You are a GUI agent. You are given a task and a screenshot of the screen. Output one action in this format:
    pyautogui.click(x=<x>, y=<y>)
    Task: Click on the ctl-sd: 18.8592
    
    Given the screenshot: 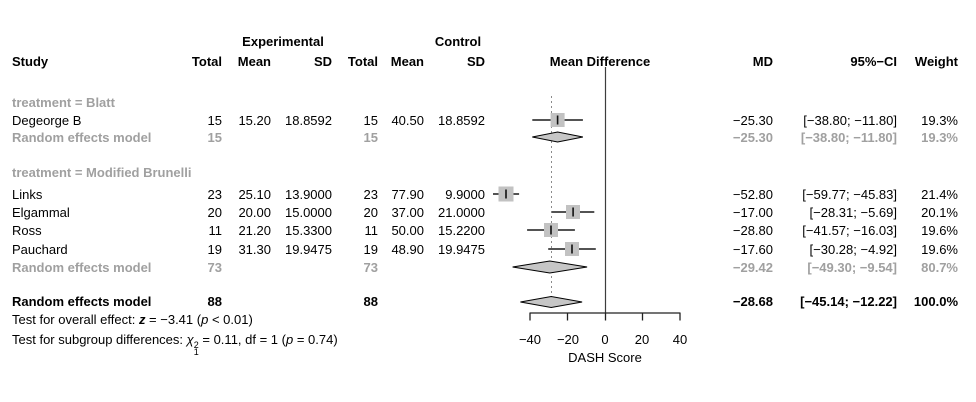 What is the action you would take?
    pyautogui.click(x=461, y=120)
    